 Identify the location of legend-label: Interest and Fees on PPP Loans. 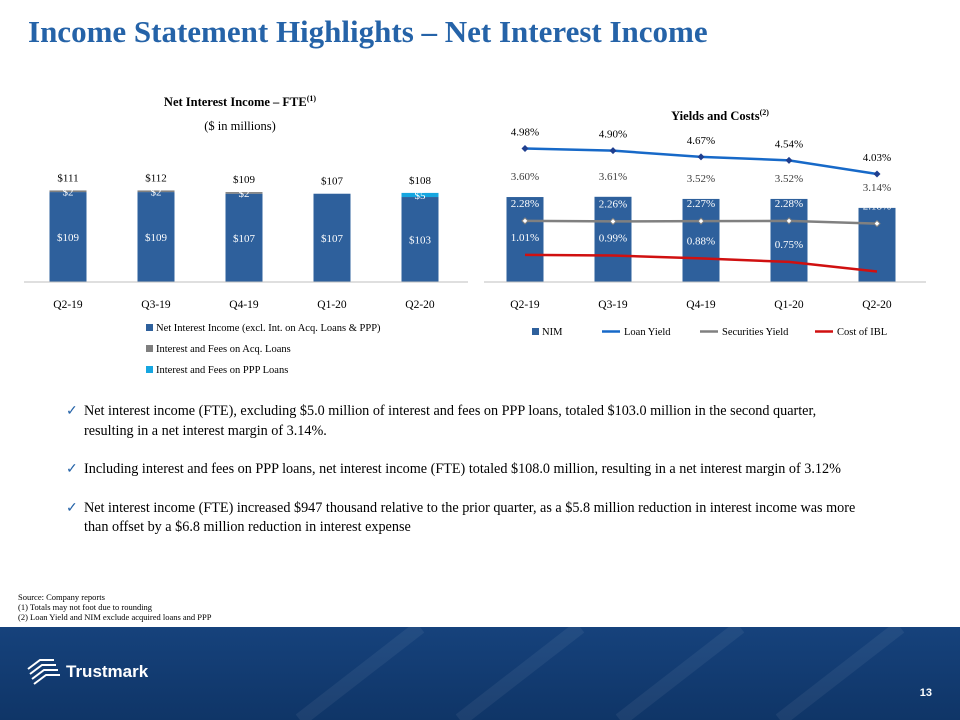
(222, 370).